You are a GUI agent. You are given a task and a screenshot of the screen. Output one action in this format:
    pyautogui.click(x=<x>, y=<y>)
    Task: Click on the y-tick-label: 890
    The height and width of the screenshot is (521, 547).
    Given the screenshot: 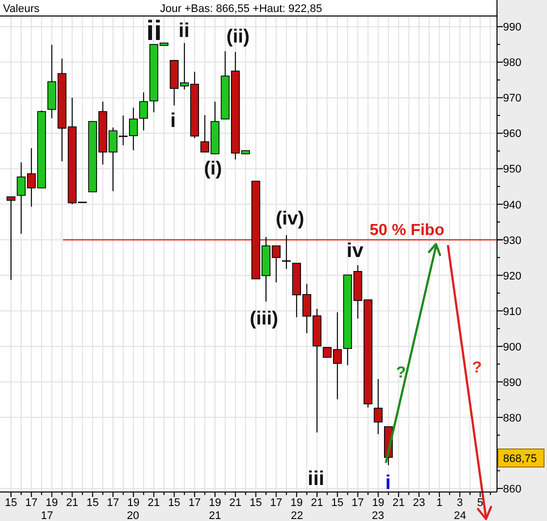 What is the action you would take?
    pyautogui.click(x=512, y=382)
    